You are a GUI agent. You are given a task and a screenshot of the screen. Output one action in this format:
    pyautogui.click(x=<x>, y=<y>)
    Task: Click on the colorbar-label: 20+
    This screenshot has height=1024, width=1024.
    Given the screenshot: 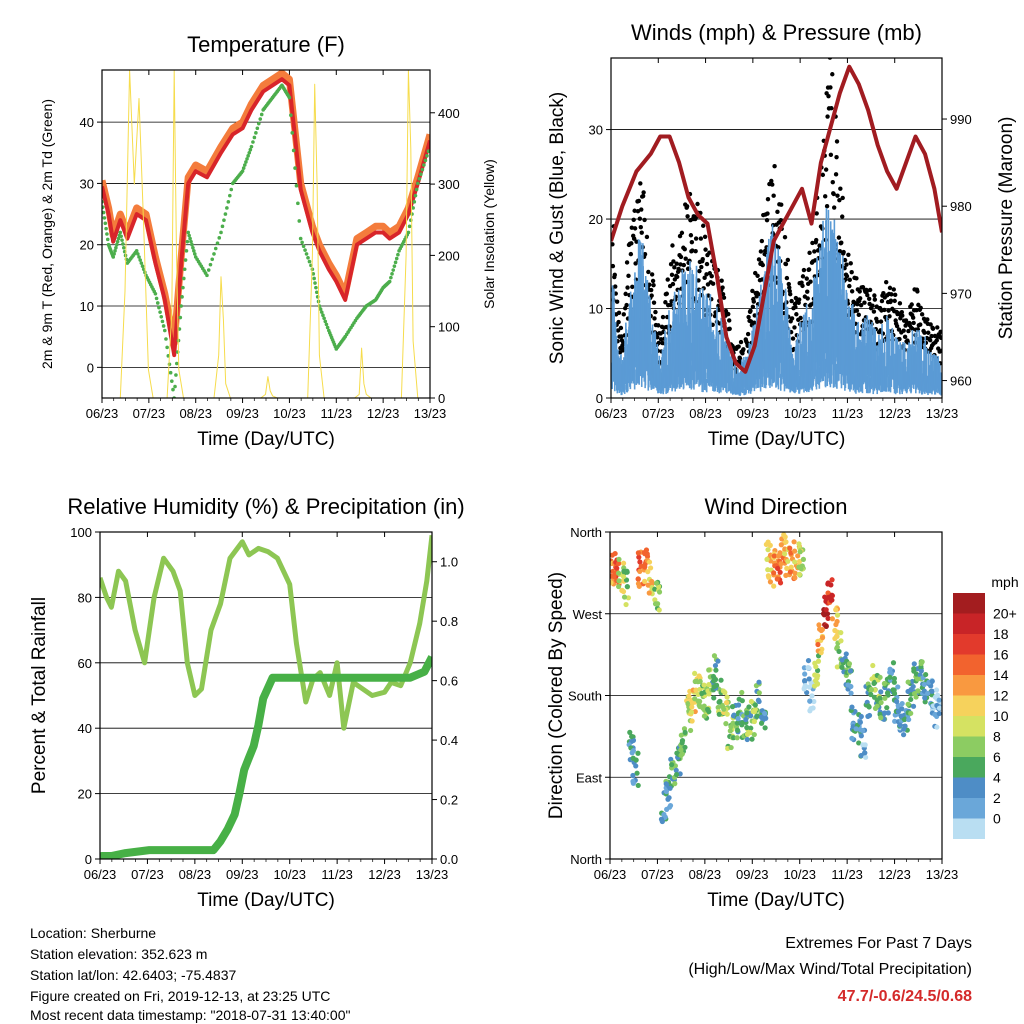 What is the action you would take?
    pyautogui.click(x=1005, y=614)
    